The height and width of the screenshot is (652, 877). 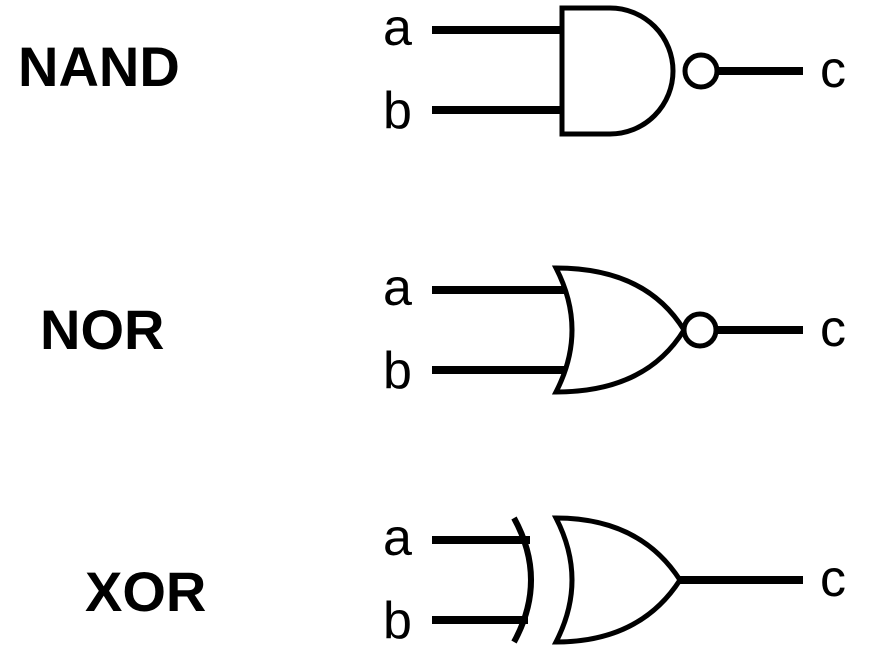 I want to click on nor-inversion-bubble, so click(x=700, y=330).